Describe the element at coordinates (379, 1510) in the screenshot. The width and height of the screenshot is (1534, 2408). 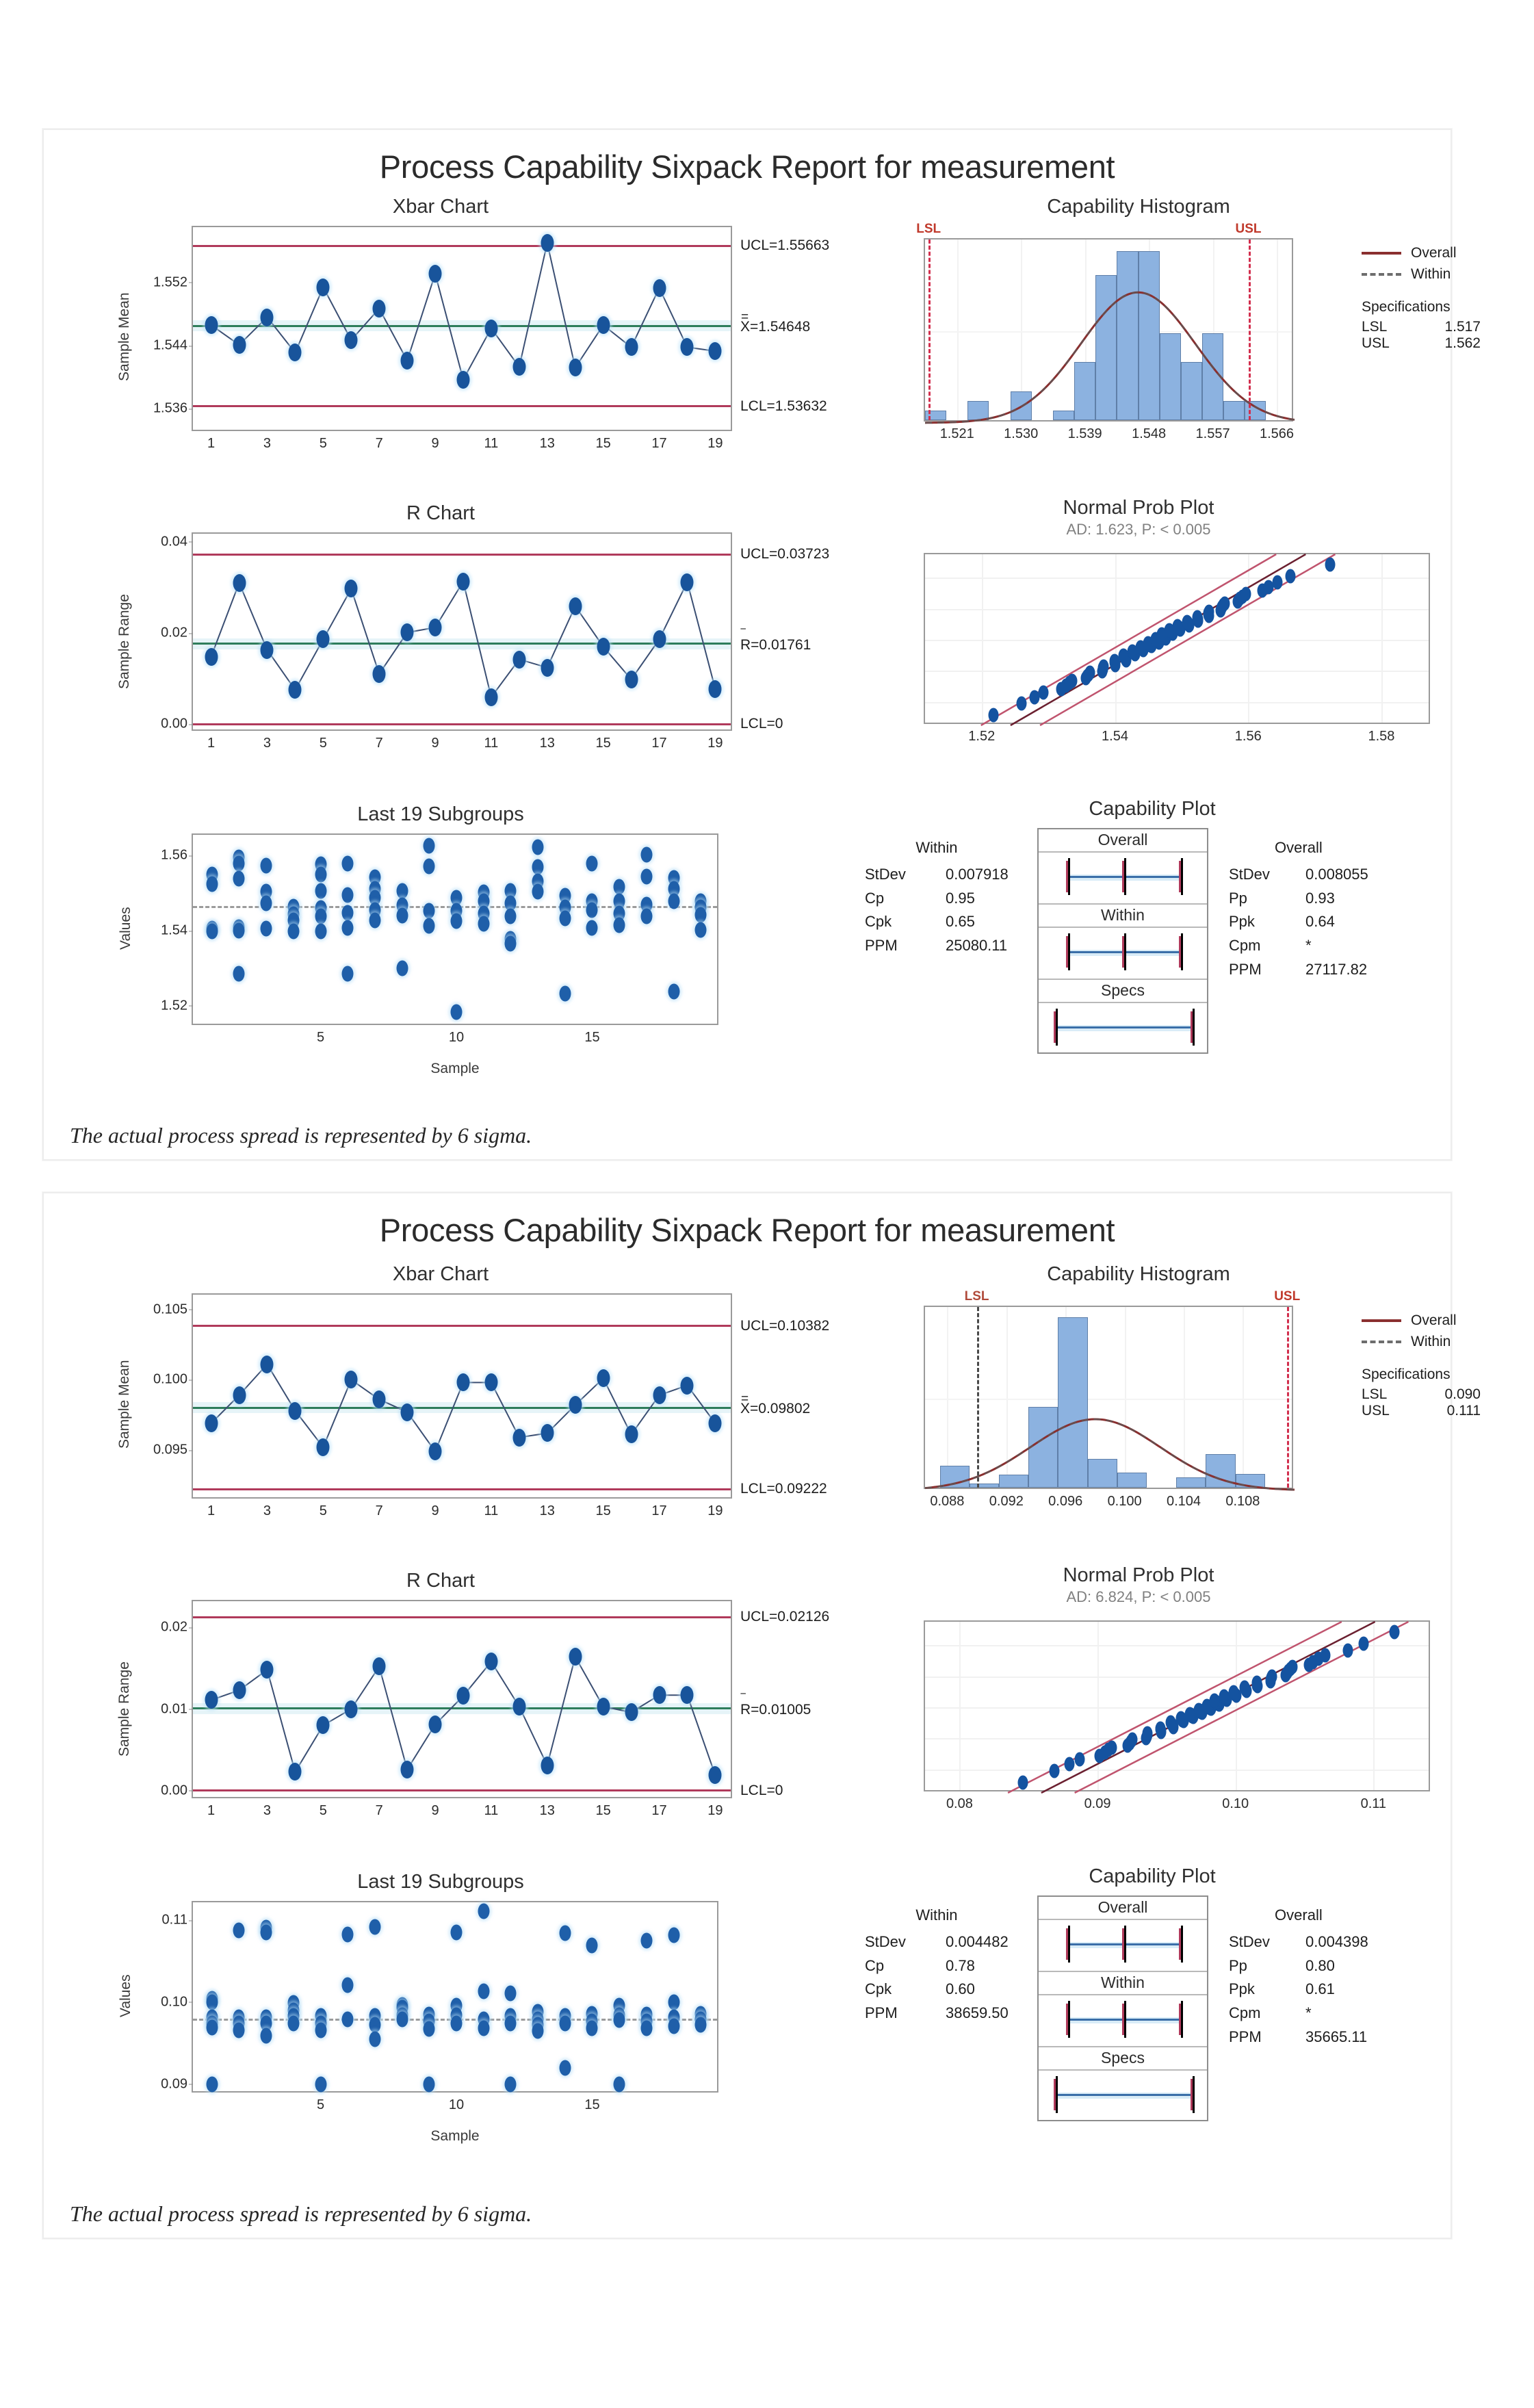
I see `r2-xbar-x-tick: 7` at that location.